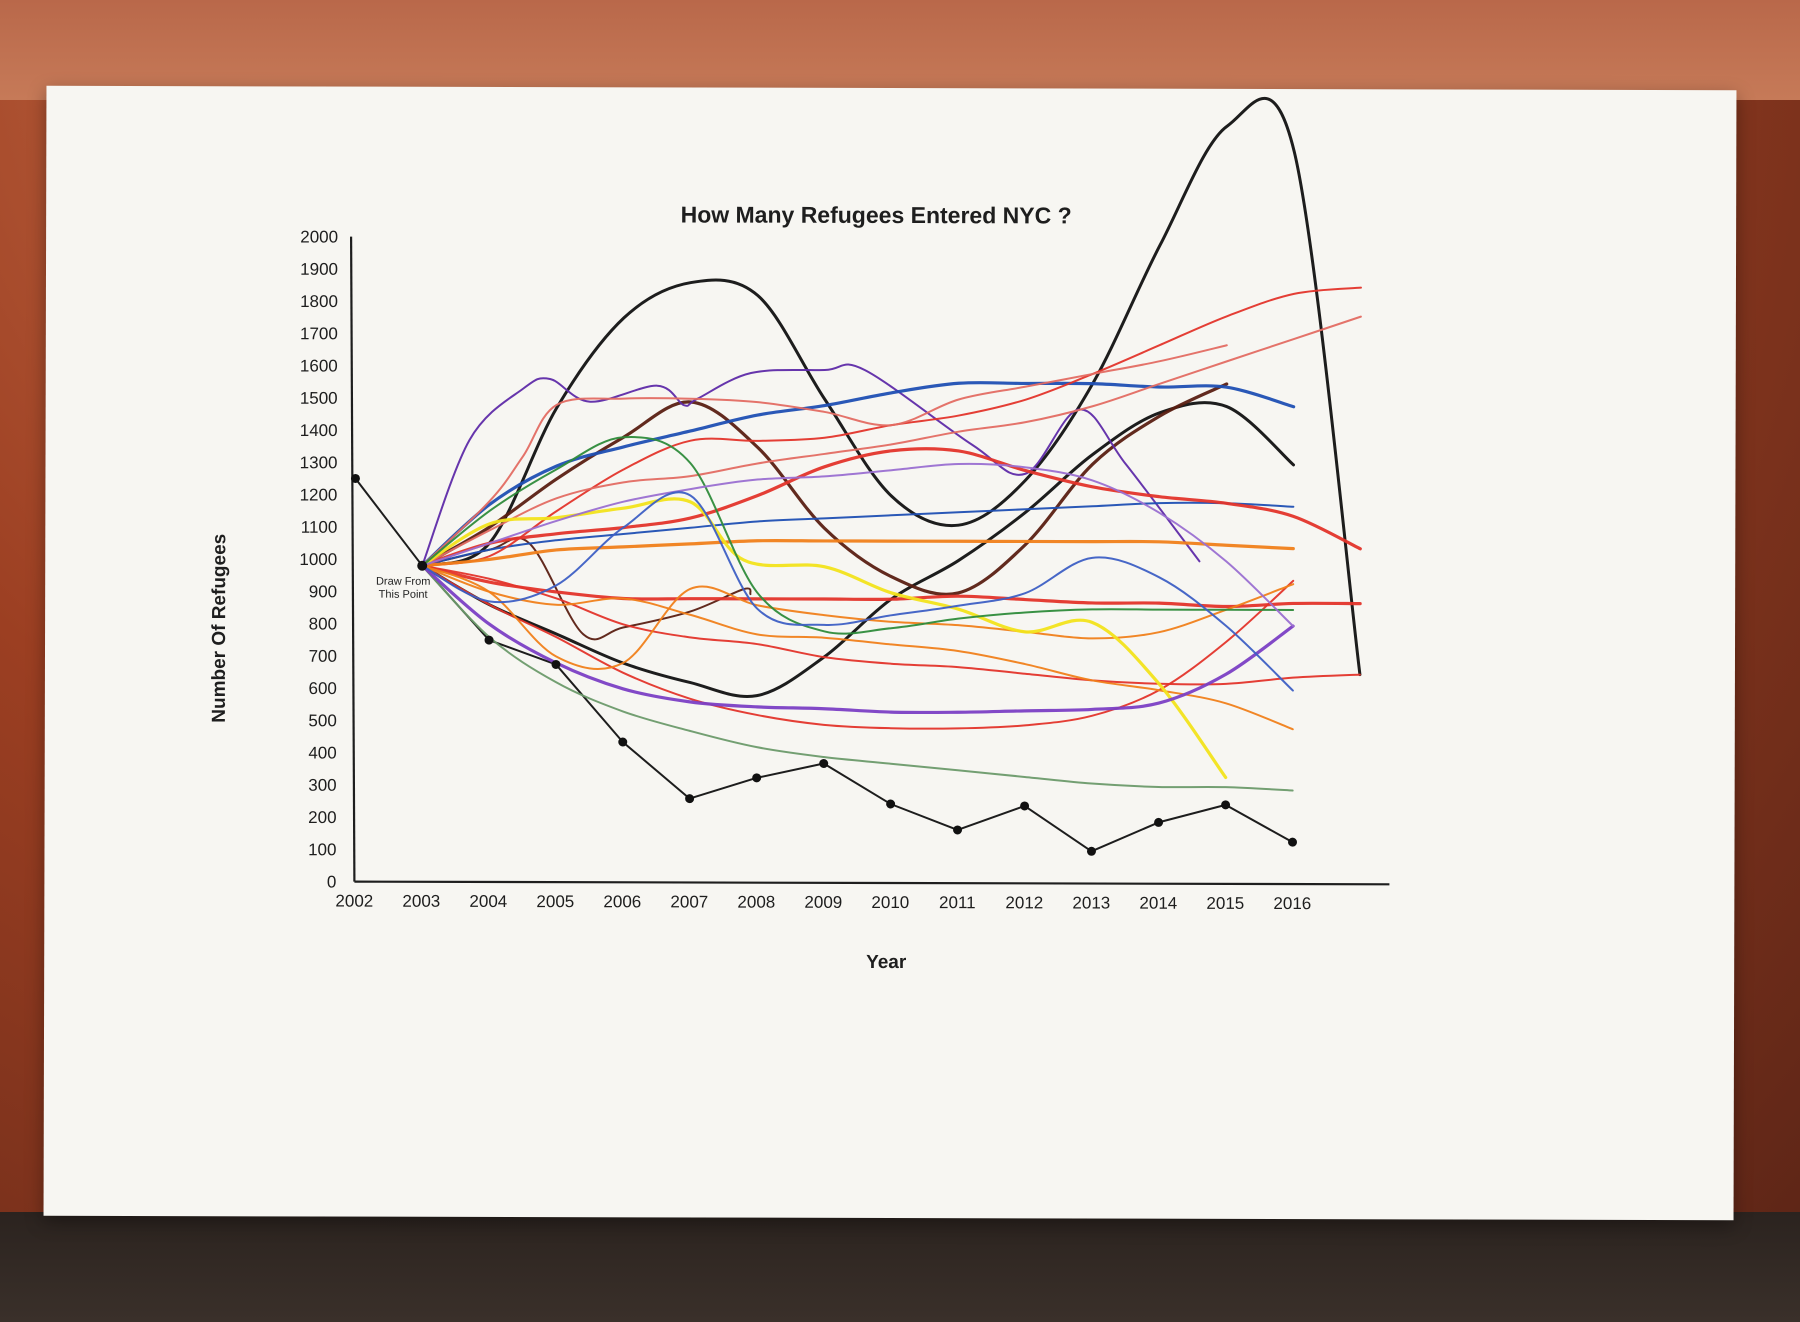 The height and width of the screenshot is (1322, 1800). I want to click on x-tick-label: 2008, so click(756, 902).